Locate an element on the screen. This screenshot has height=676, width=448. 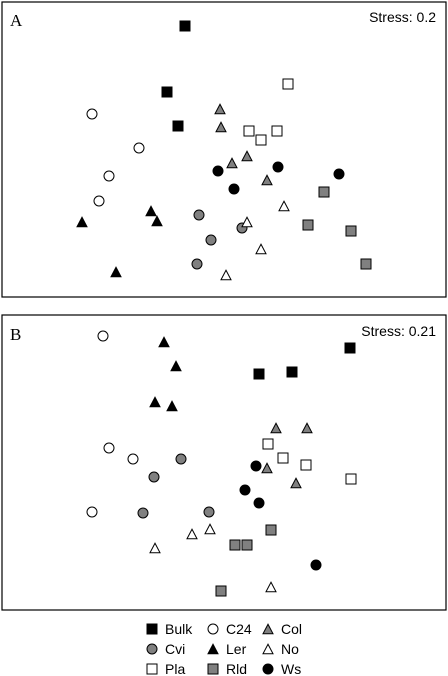
legend-label-c24: C24 is located at coordinates (239, 629).